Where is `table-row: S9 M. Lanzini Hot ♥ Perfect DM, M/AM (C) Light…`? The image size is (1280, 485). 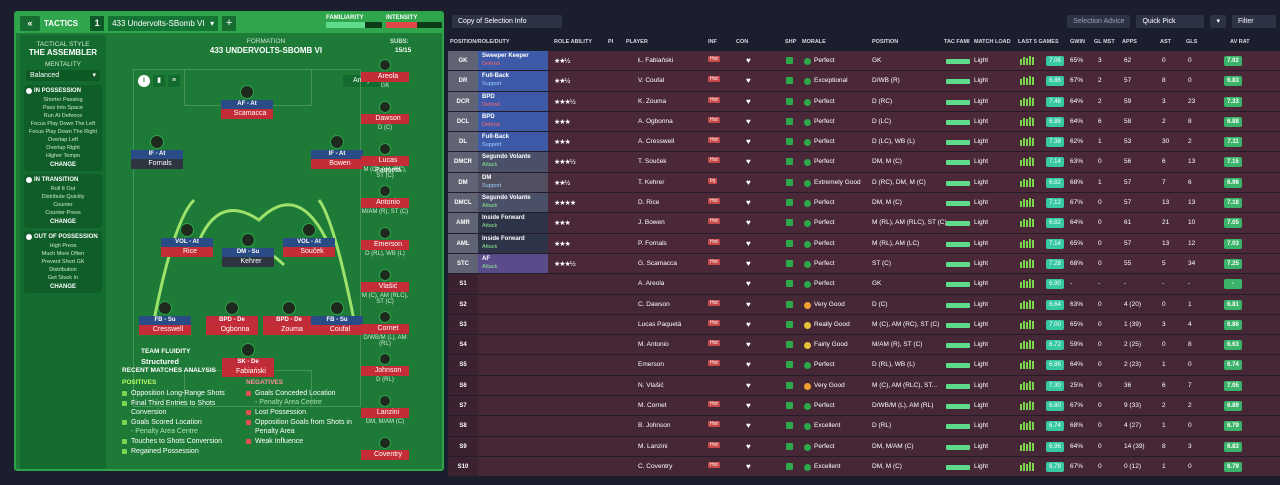 table-row: S9 M. Lanzini Hot ♥ Perfect DM, M/AM (C) Light… is located at coordinates (864, 446).